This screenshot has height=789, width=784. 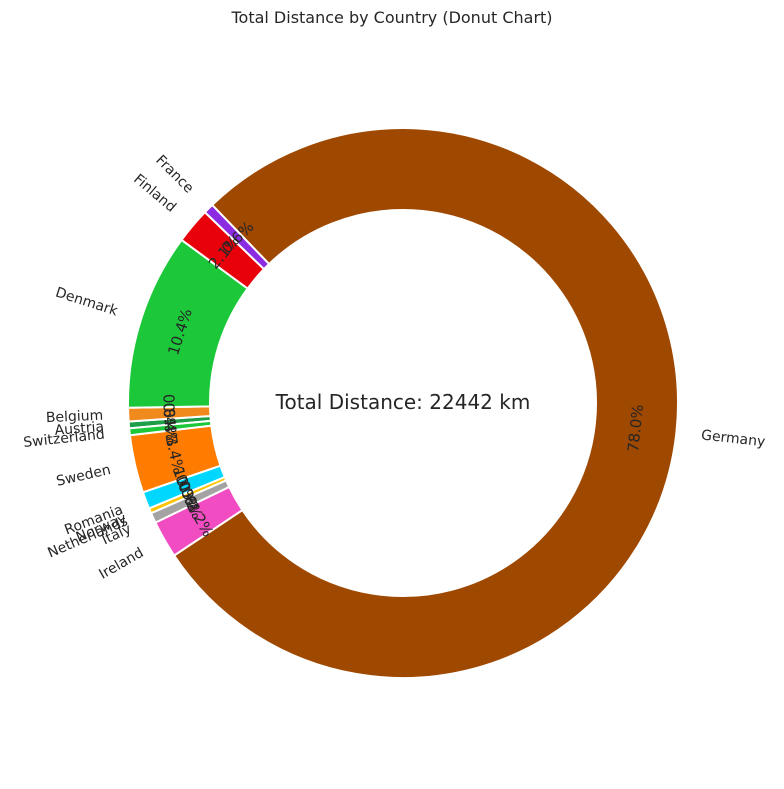 I want to click on country-label-ireland: Ireland, so click(x=121, y=564).